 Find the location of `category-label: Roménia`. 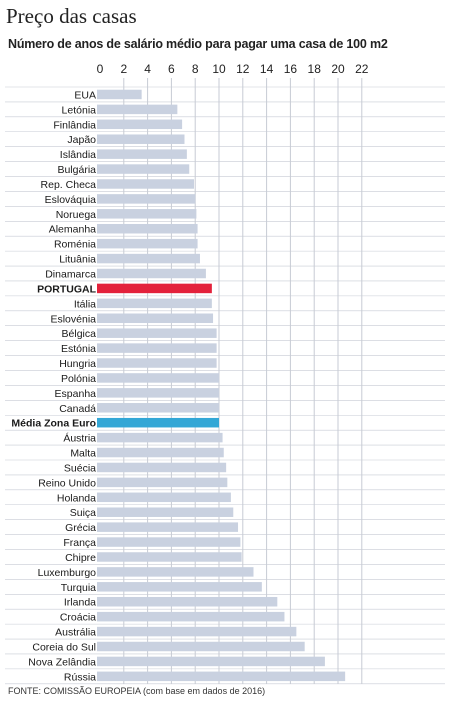

category-label: Roménia is located at coordinates (75, 245).